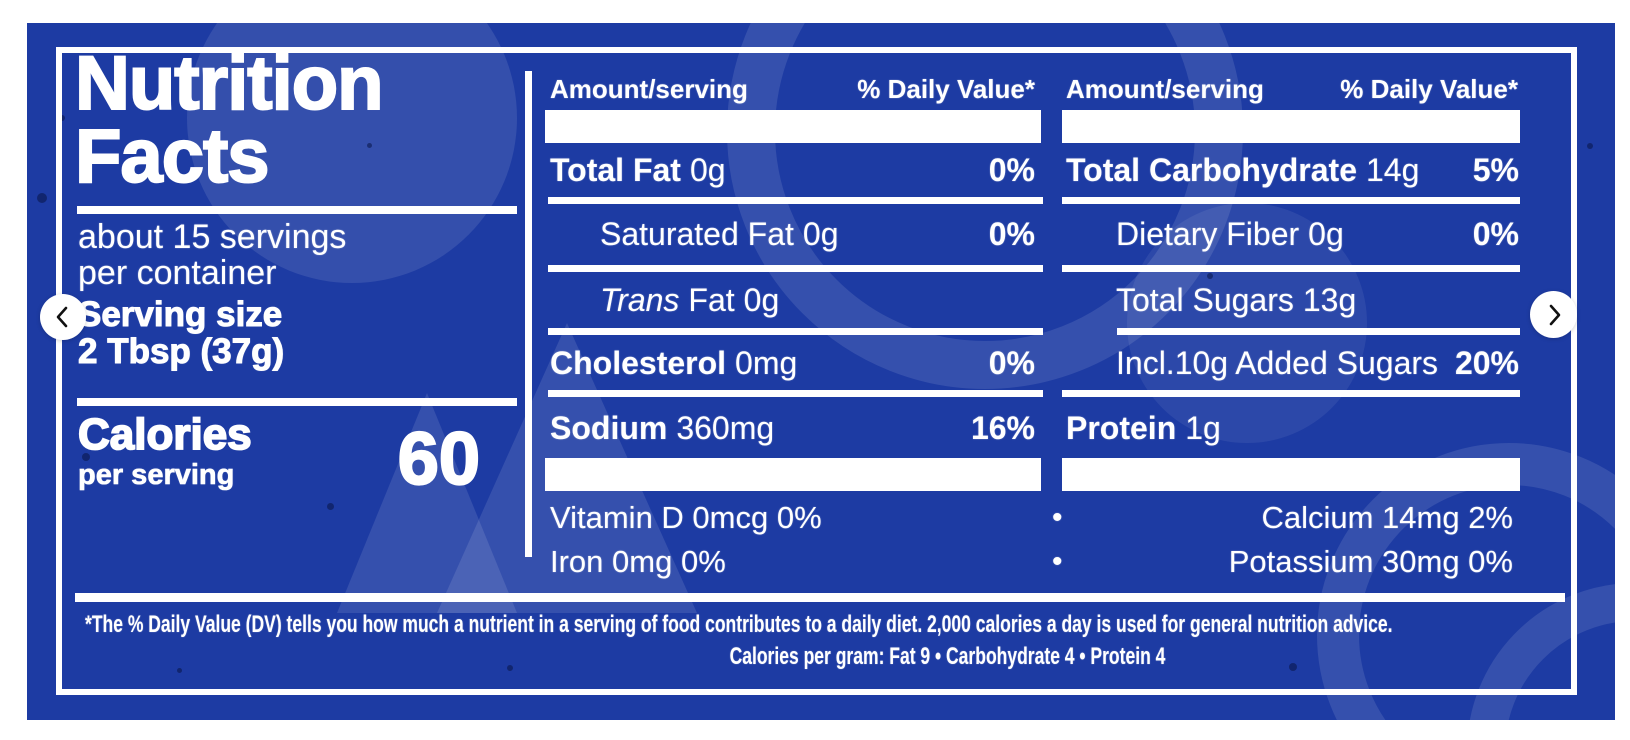 The height and width of the screenshot is (740, 1630). What do you see at coordinates (638, 362) in the screenshot?
I see `row-name: Cholesterol` at bounding box center [638, 362].